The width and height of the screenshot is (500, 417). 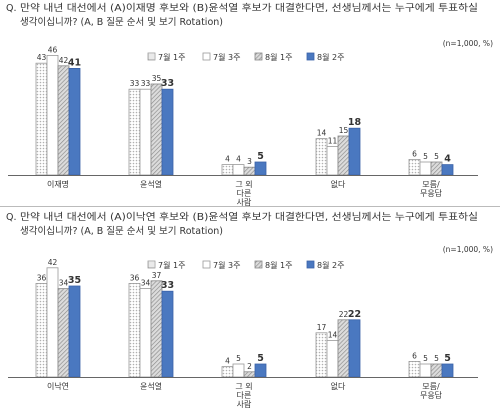 I want to click on data-label: 2, so click(x=249, y=366).